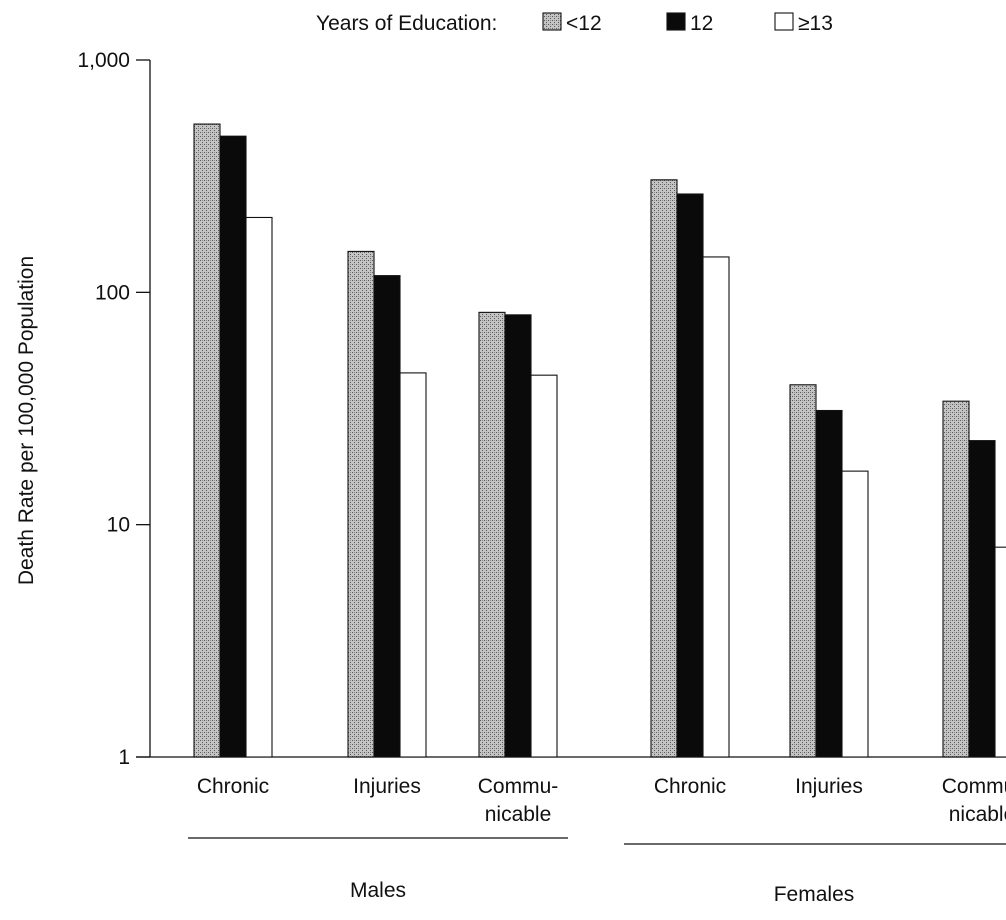 This screenshot has width=1006, height=920. I want to click on y-tick-label: 1,000, so click(103, 60).